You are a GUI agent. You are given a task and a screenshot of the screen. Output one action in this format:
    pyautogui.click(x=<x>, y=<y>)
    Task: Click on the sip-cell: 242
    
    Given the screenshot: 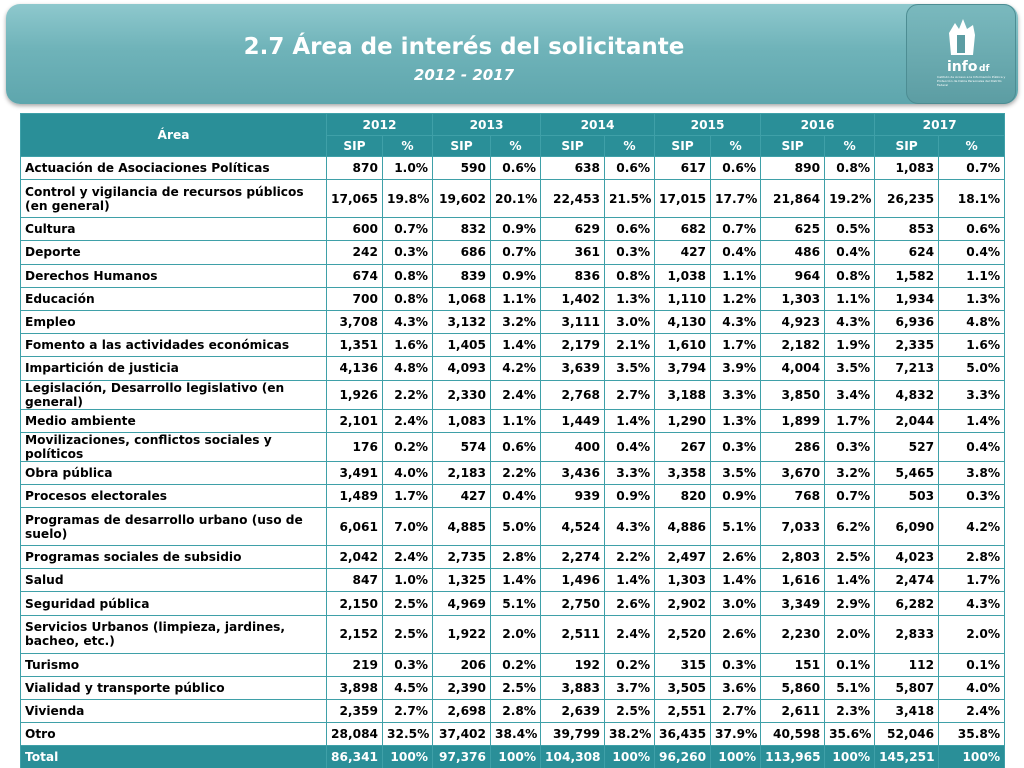 What is the action you would take?
    pyautogui.click(x=354, y=252)
    